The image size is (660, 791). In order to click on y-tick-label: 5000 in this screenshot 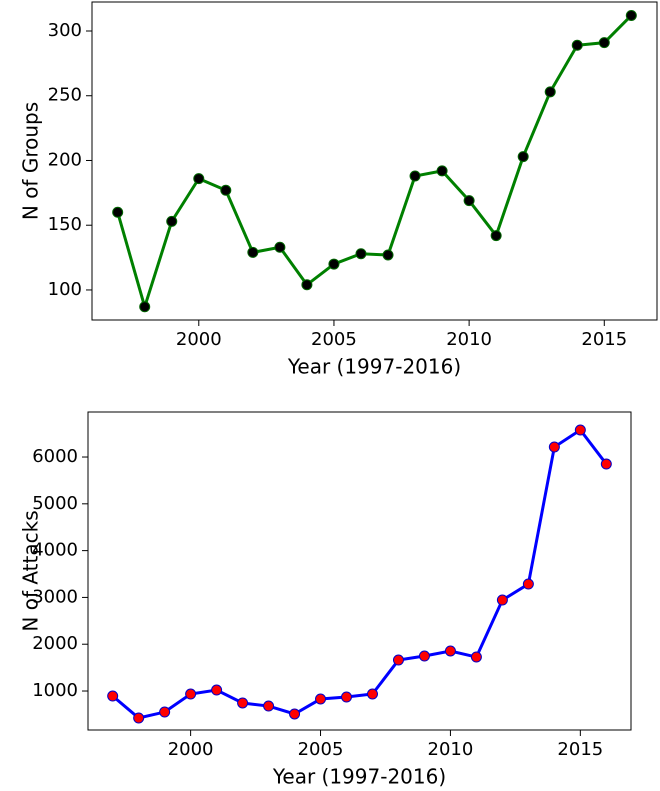, I will do `click(55, 503)`.